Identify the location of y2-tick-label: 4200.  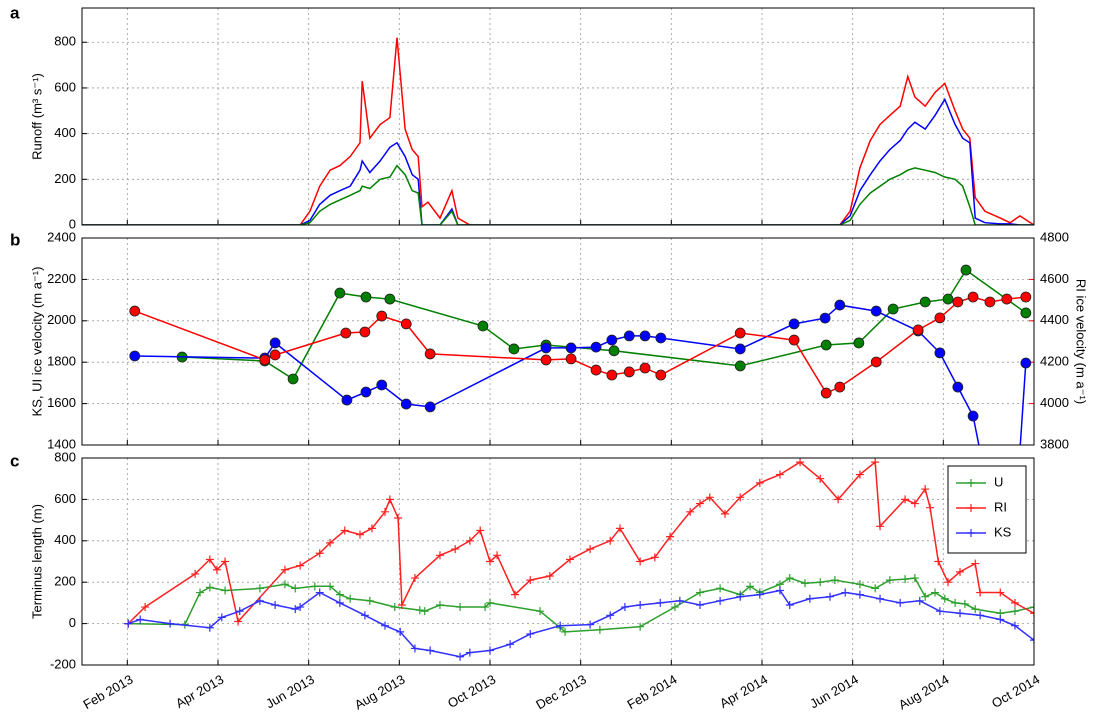
(1054, 361).